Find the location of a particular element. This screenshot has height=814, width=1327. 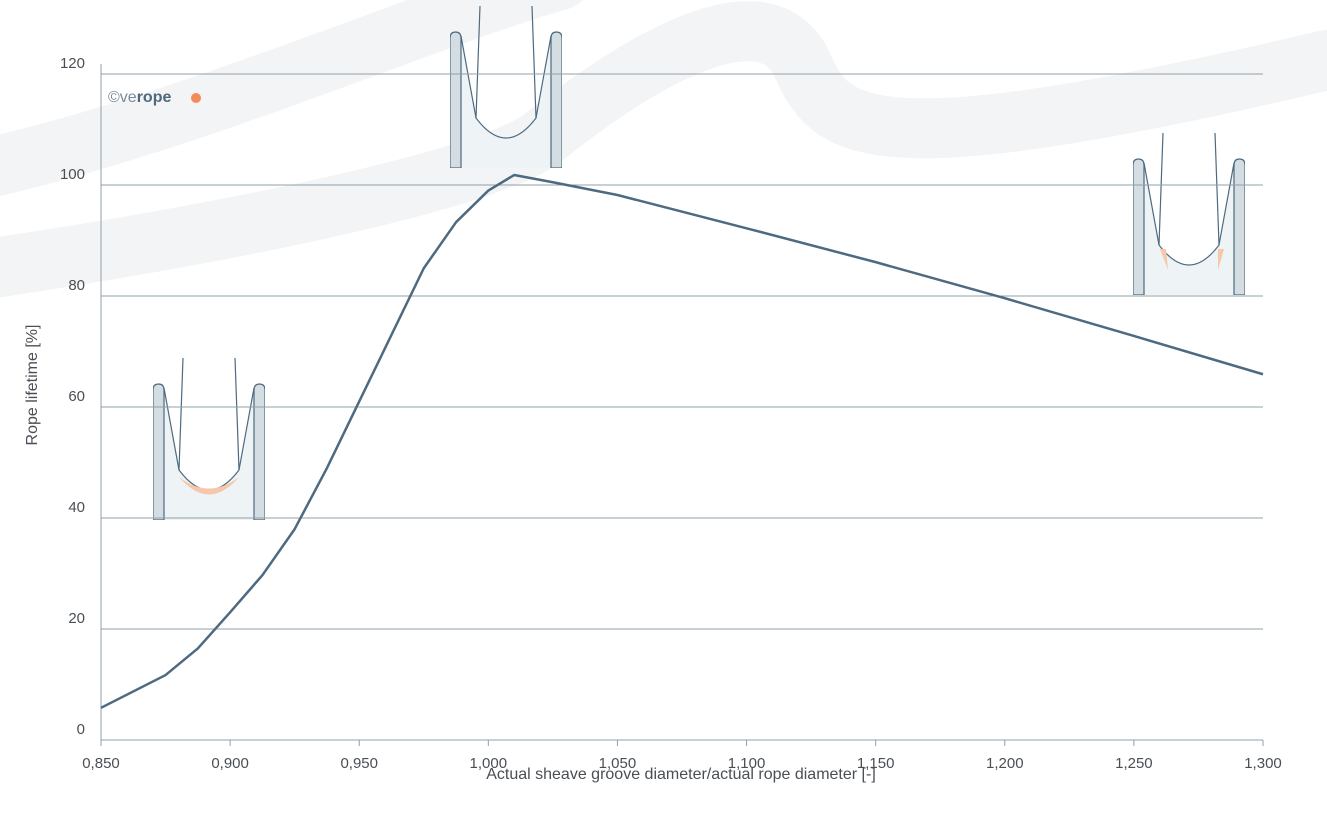

logo: ©verope is located at coordinates (139, 97).